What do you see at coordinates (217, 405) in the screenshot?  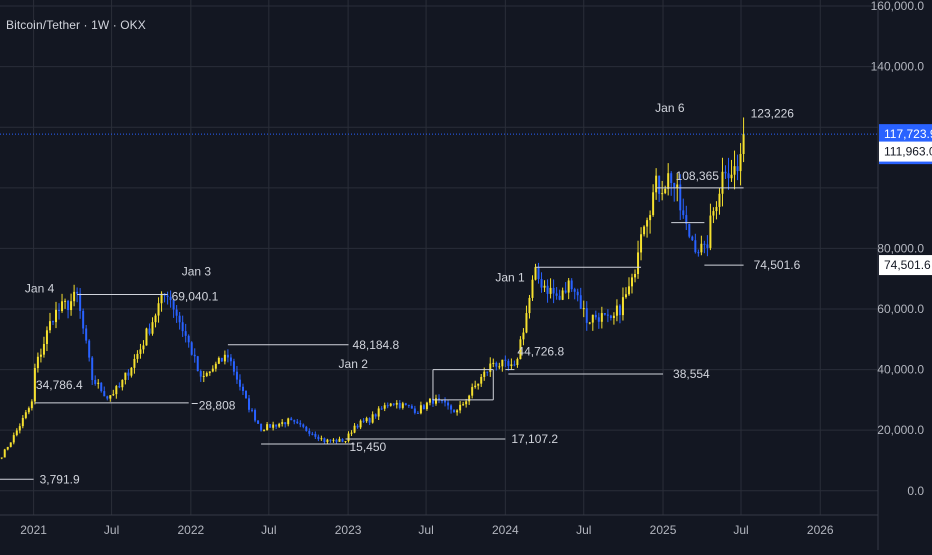 I see `level-label: 28,808` at bounding box center [217, 405].